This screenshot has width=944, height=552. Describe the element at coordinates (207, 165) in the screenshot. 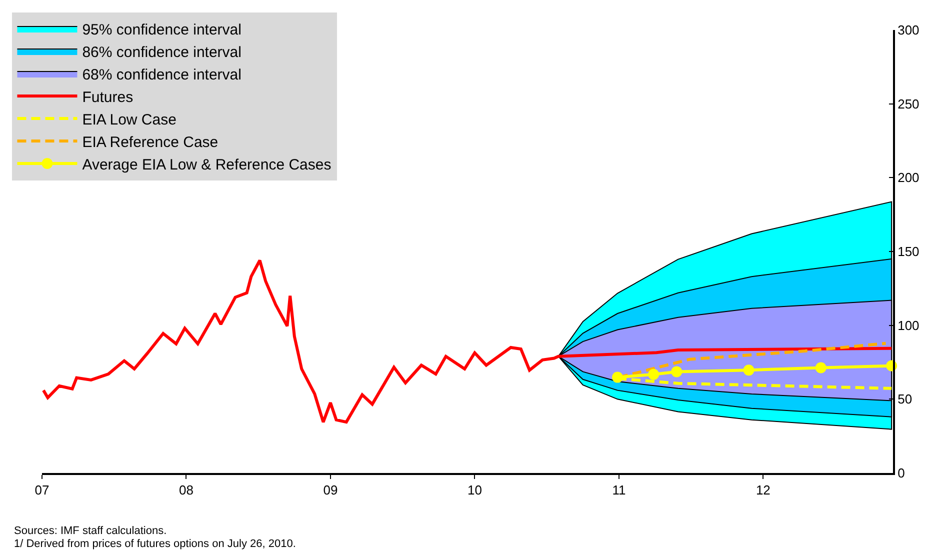

I see `legend-label: Average EIA Low & Reference Cases` at that location.